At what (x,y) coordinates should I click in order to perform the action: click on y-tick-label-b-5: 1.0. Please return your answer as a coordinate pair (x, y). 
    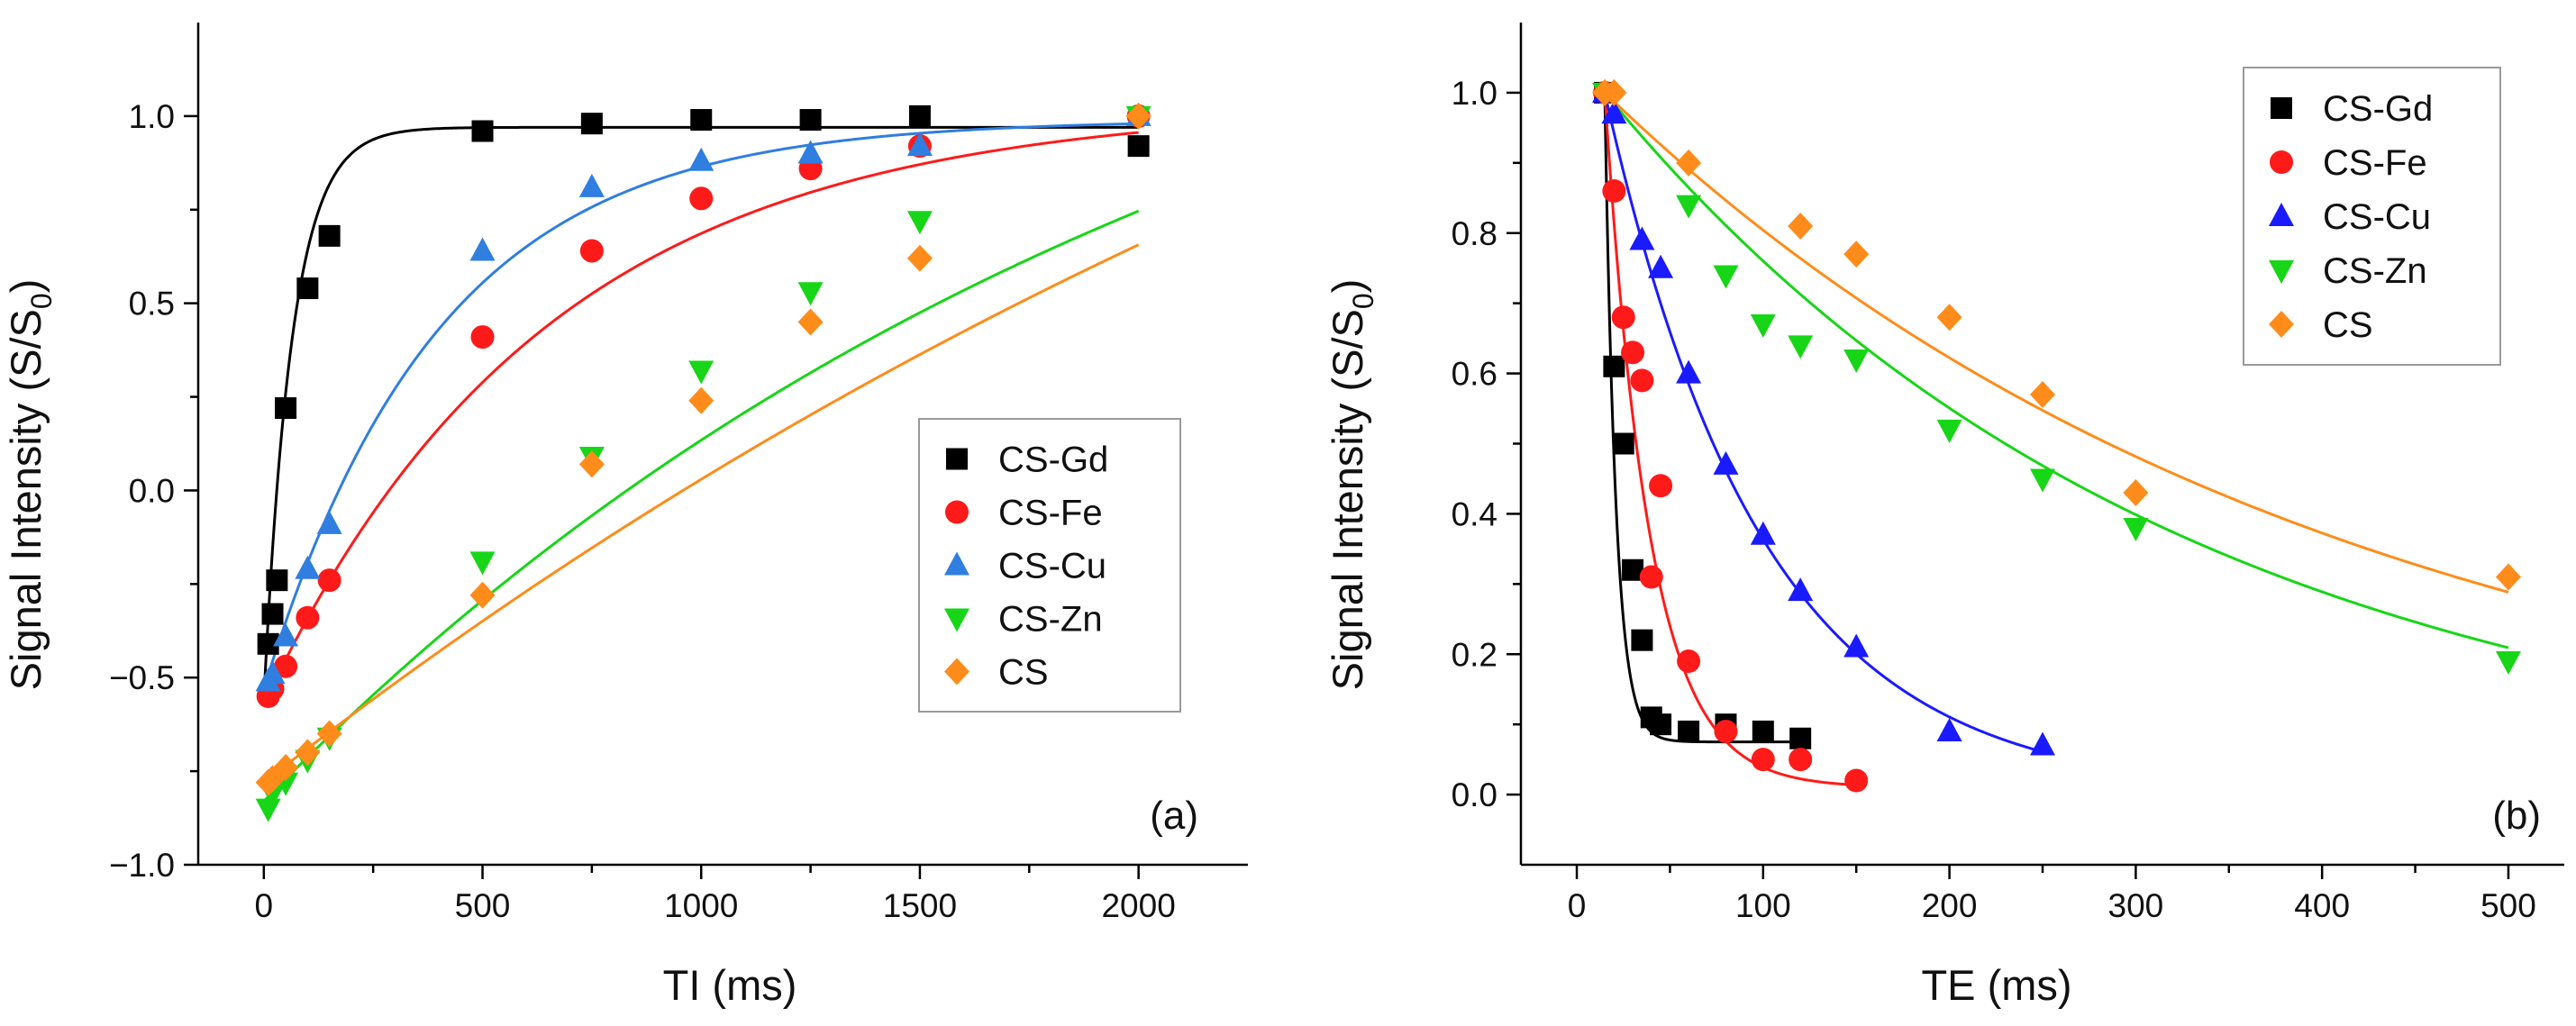
    Looking at the image, I should click on (1474, 93).